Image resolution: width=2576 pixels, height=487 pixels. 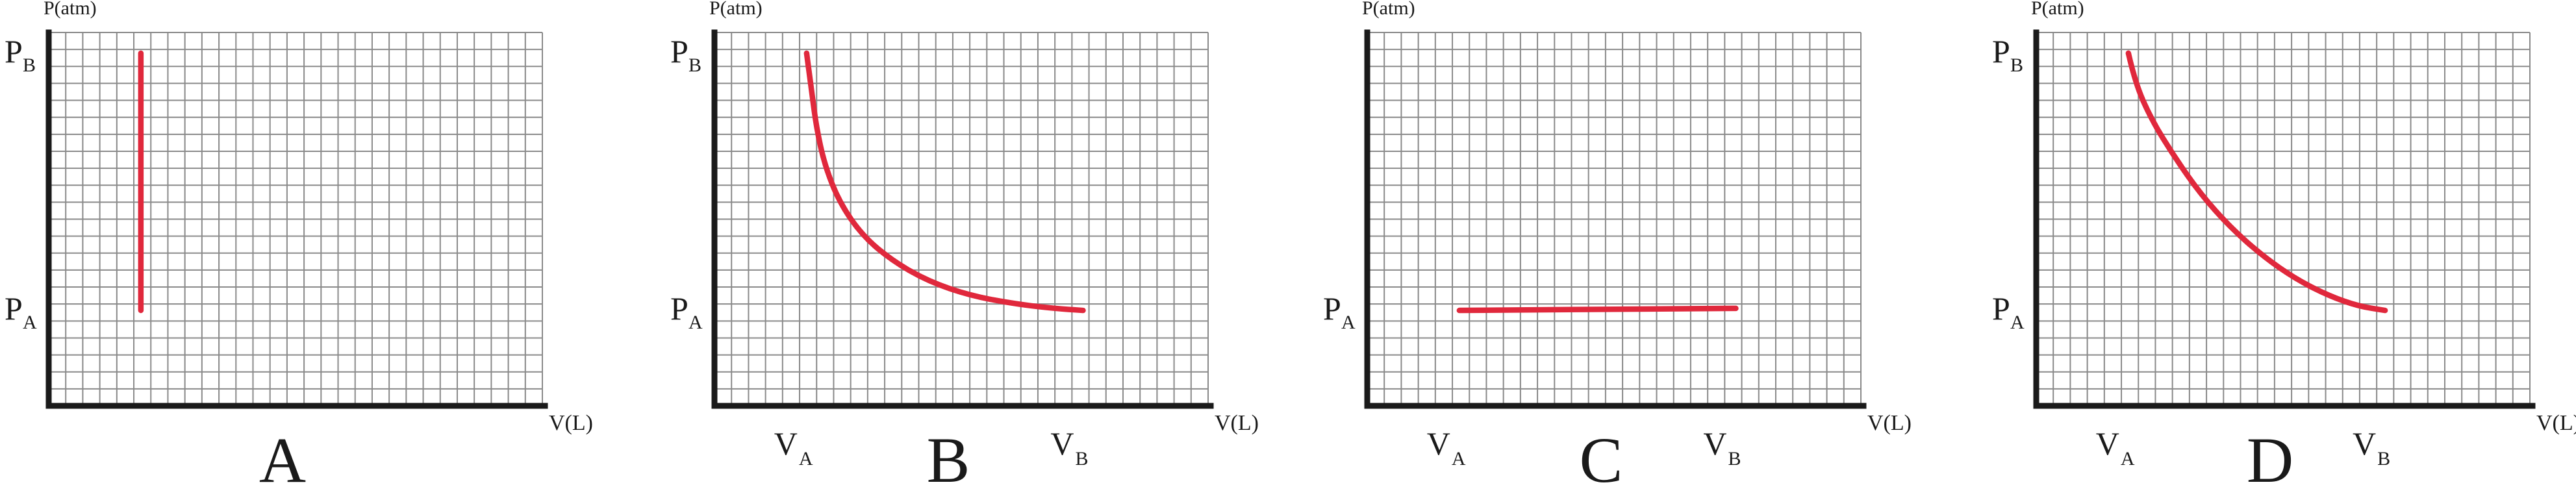 I want to click on panel-label: D, so click(x=2270, y=456).